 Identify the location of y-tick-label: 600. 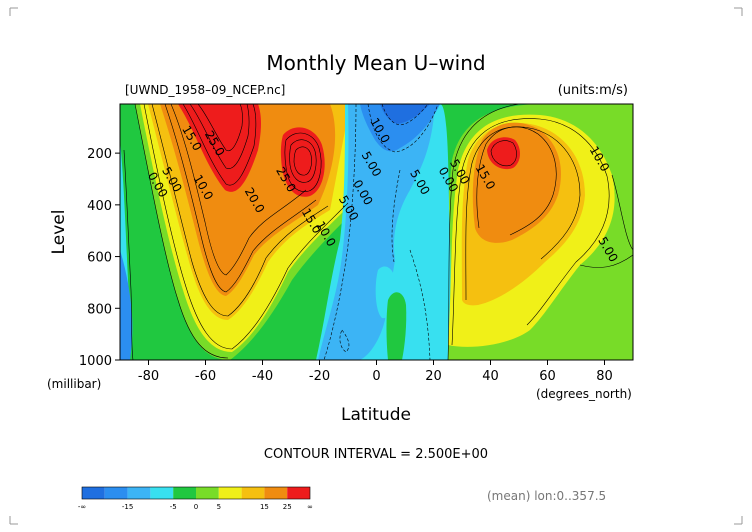
(99, 258).